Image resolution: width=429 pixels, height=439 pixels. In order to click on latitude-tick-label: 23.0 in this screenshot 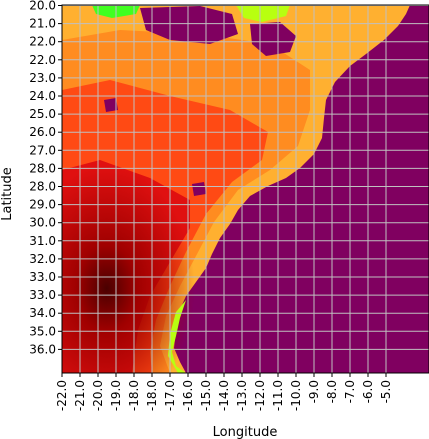, I will do `click(42, 78)`.